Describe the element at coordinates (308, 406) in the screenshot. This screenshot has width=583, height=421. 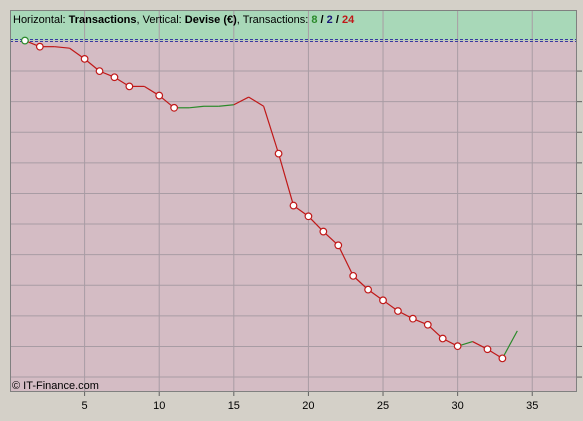
I see `x-tick-label: 20` at that location.